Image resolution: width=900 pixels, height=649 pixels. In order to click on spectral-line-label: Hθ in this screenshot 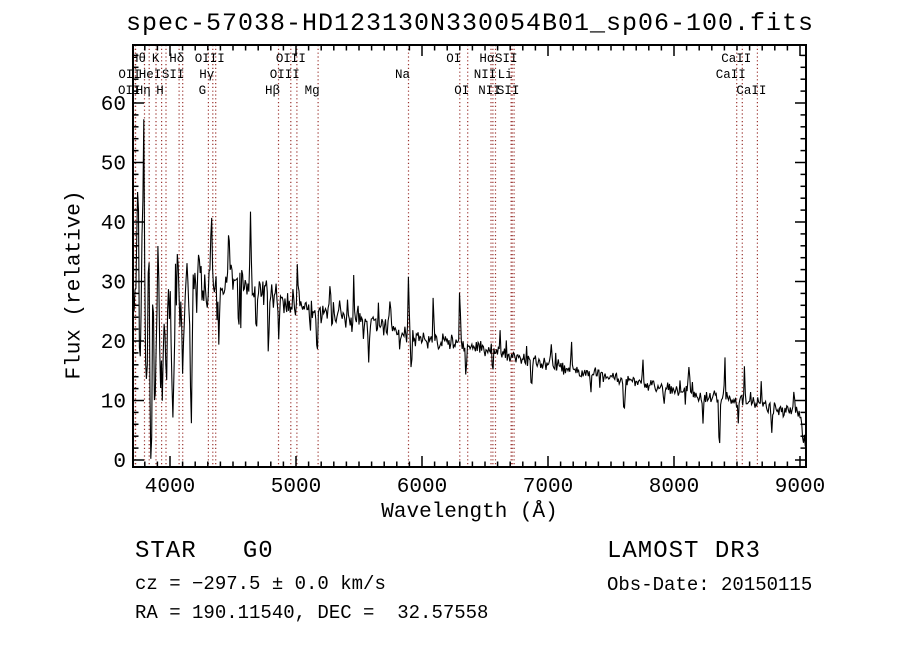, I will do `click(138, 59)`.